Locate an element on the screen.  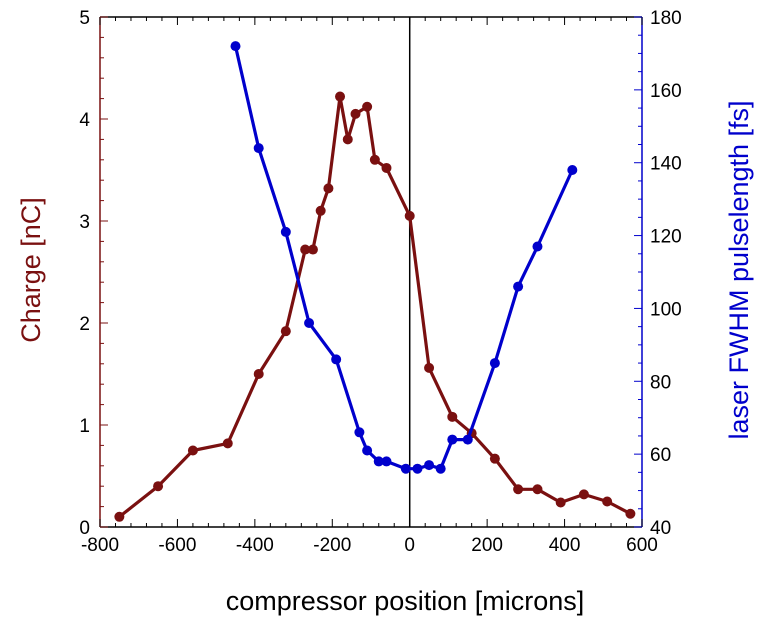
right-y-tick-label: 160 is located at coordinates (666, 91).